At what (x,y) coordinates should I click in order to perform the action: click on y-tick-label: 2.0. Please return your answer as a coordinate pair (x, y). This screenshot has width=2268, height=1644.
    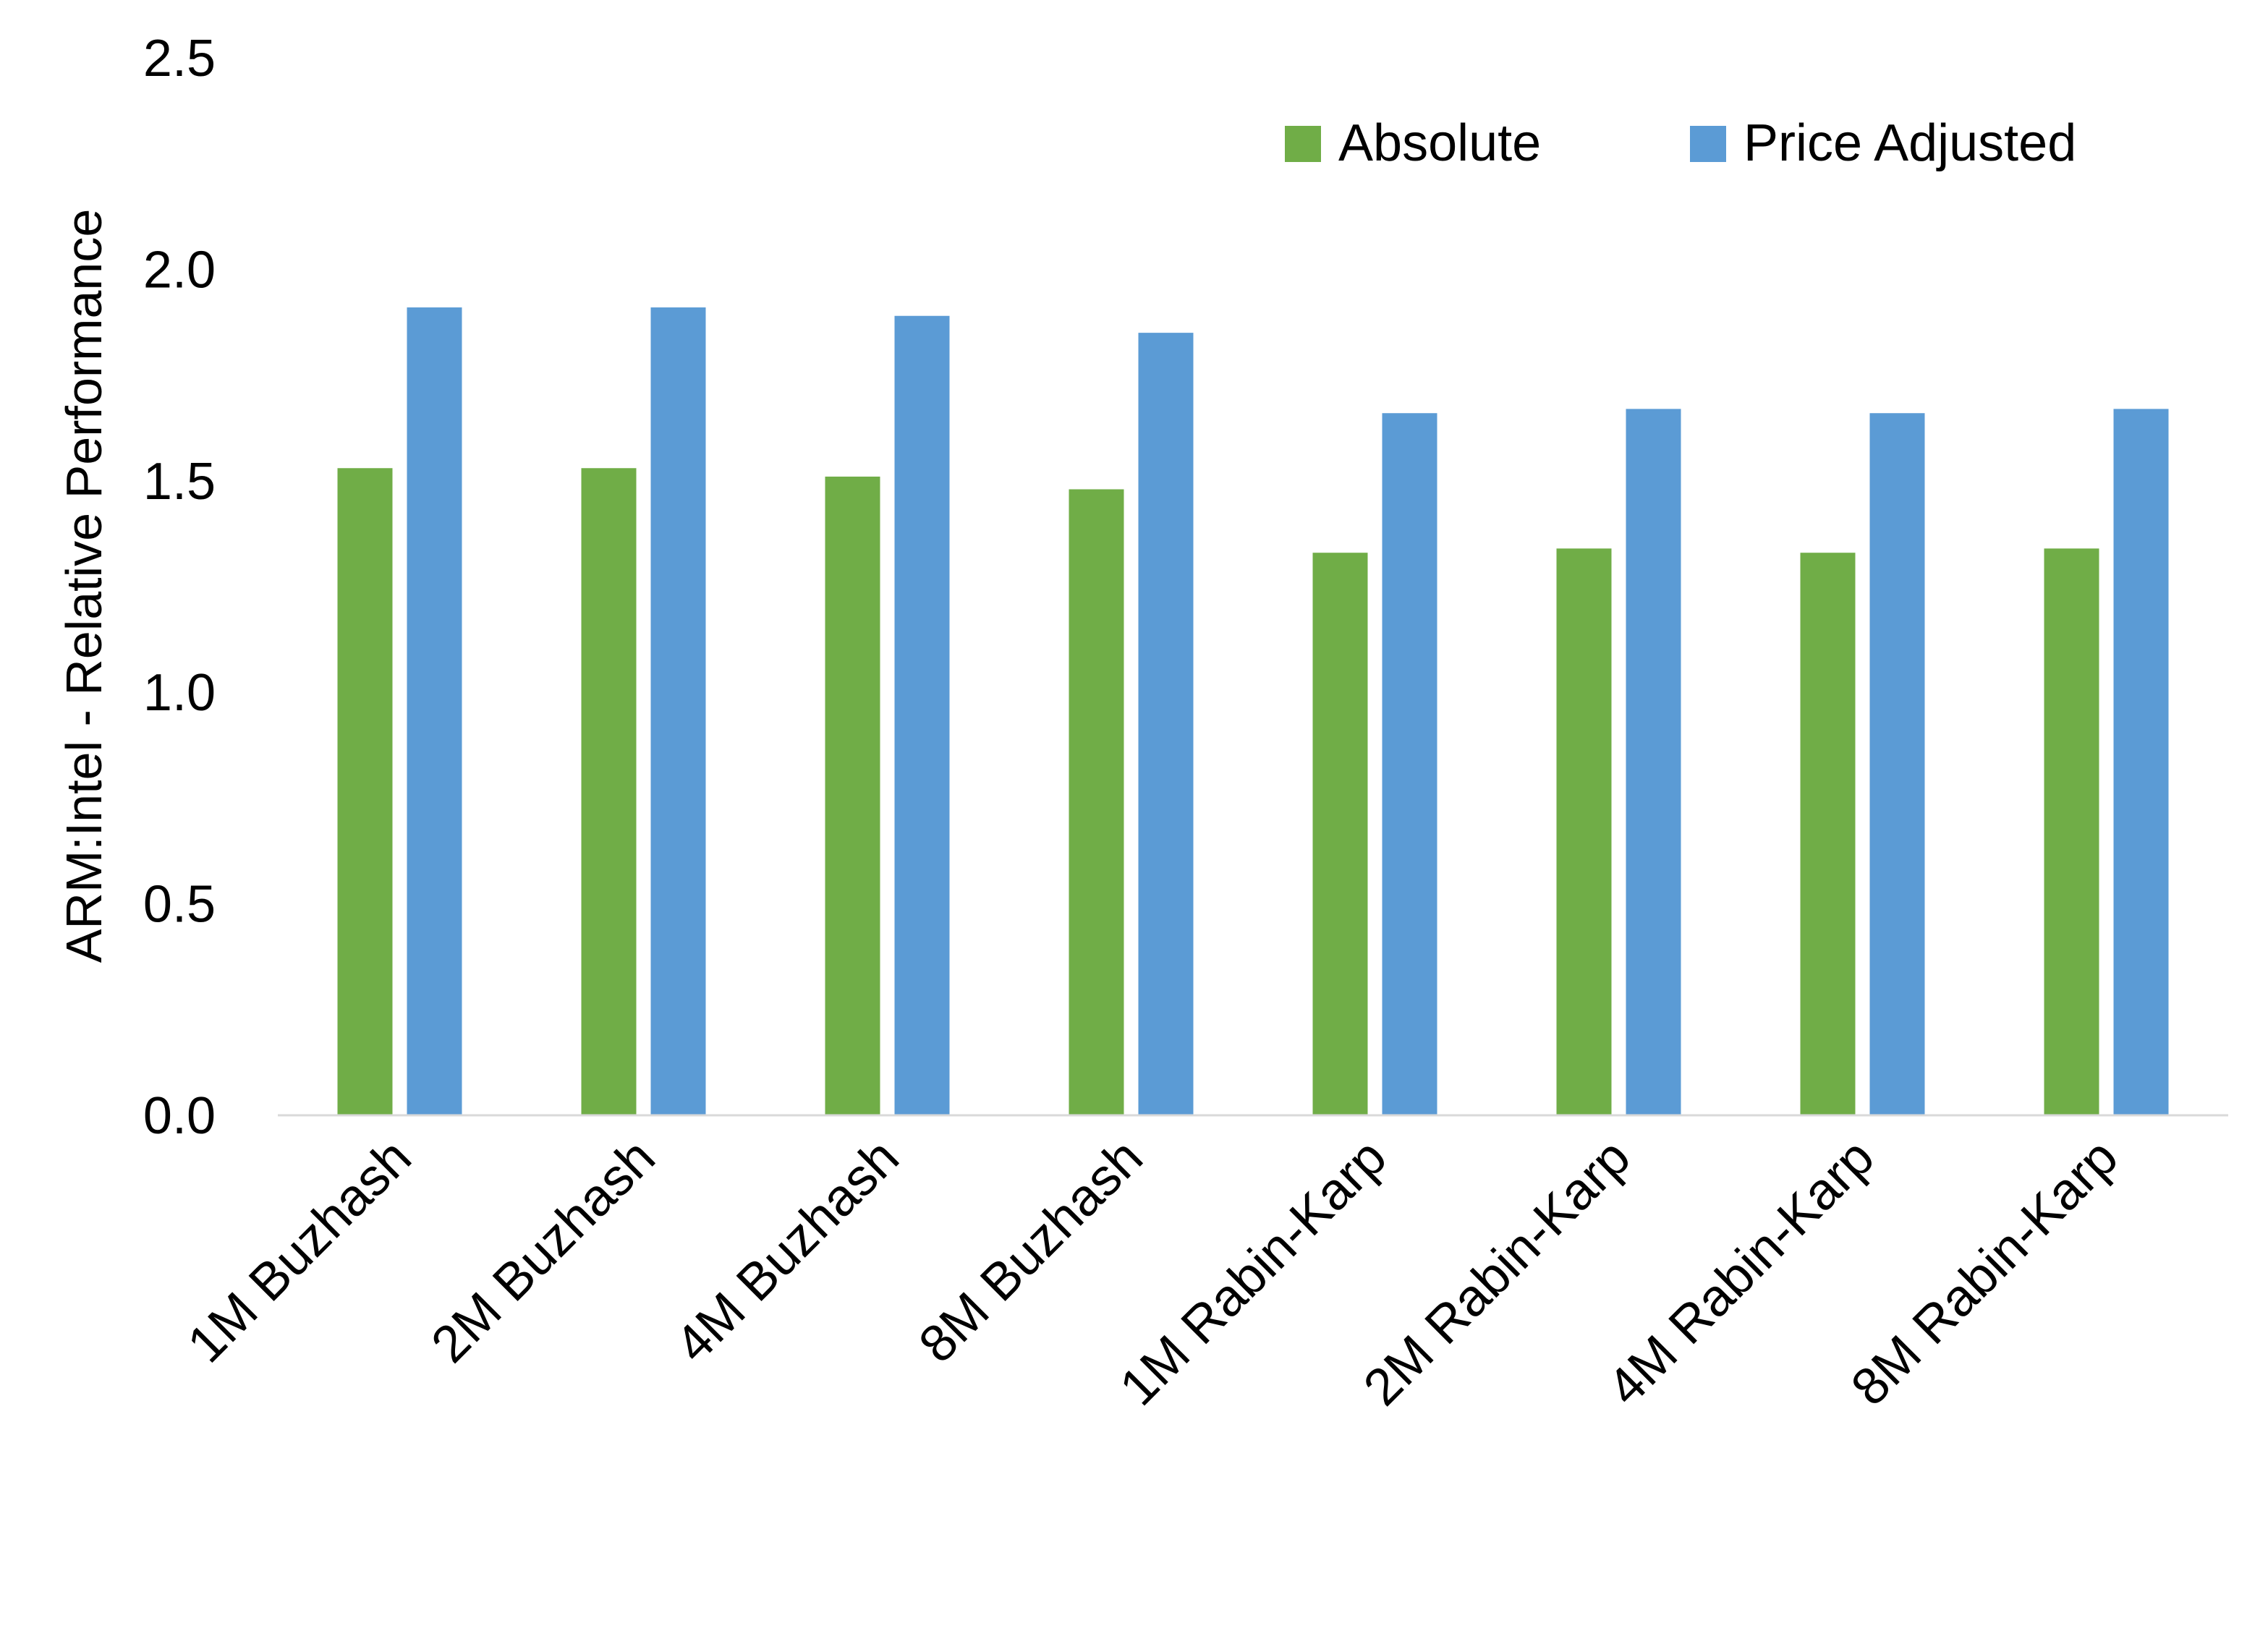
    Looking at the image, I should click on (179, 270).